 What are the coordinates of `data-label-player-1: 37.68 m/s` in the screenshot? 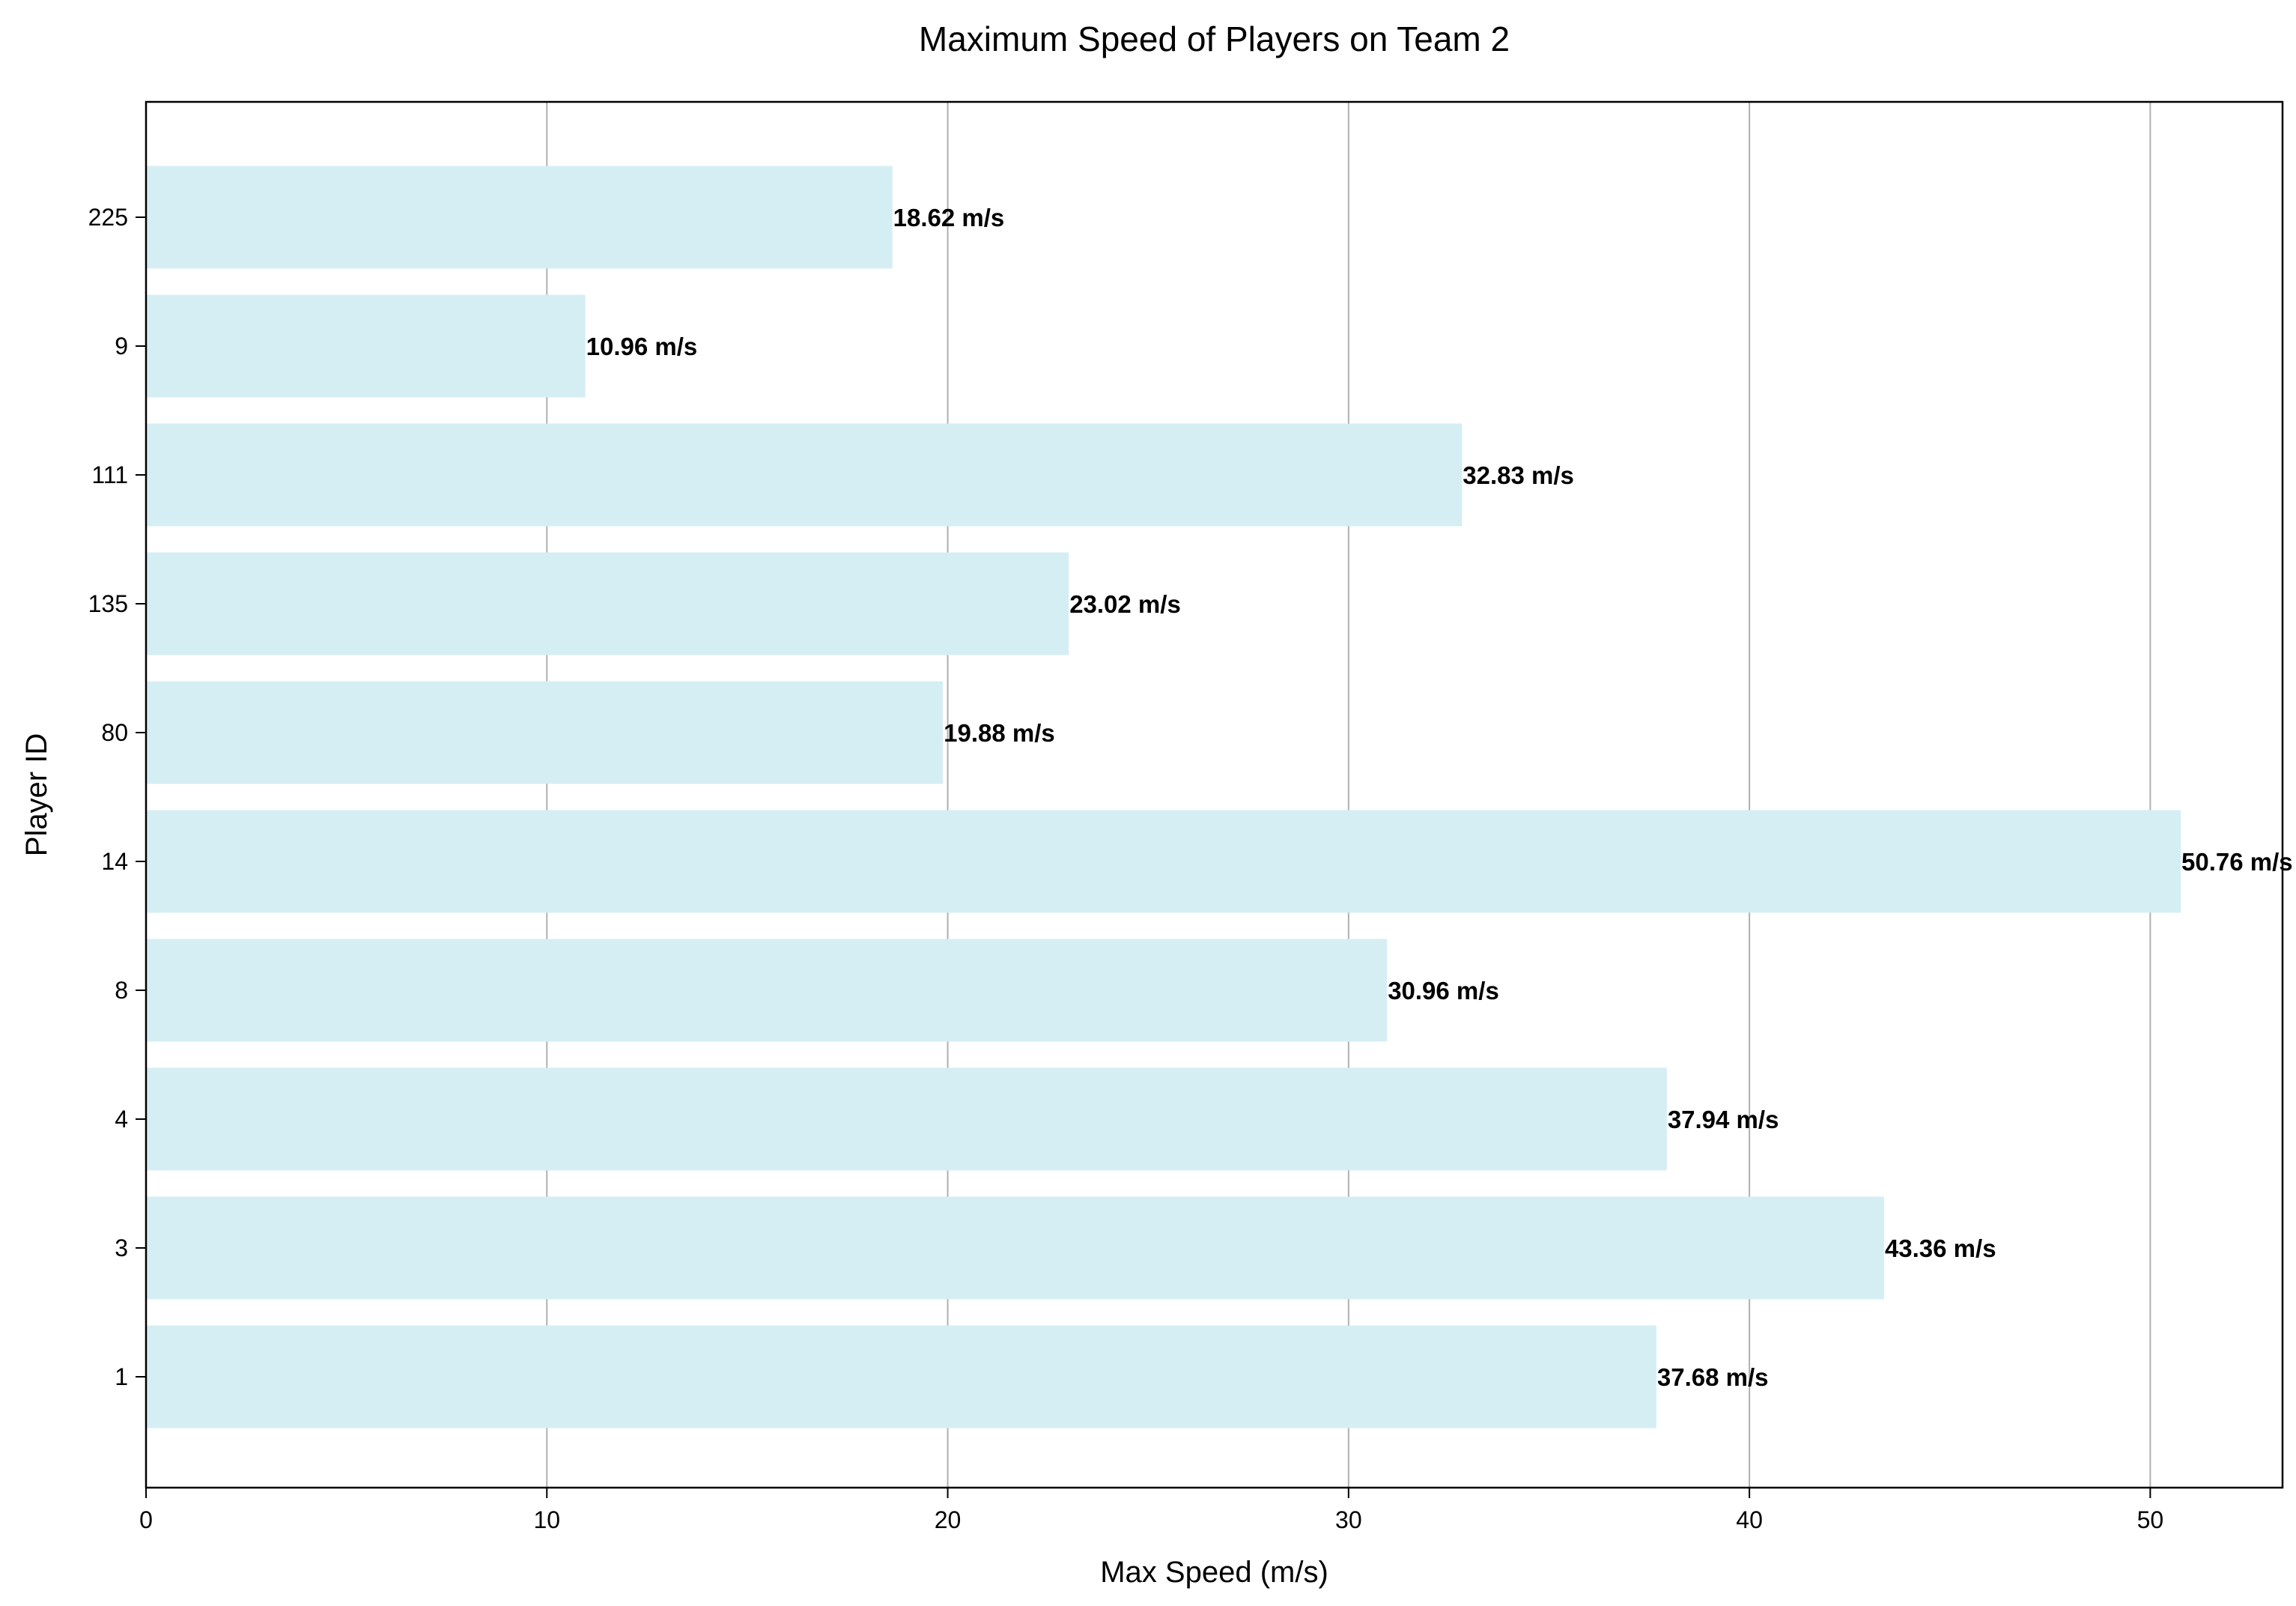 It's located at (1713, 1377).